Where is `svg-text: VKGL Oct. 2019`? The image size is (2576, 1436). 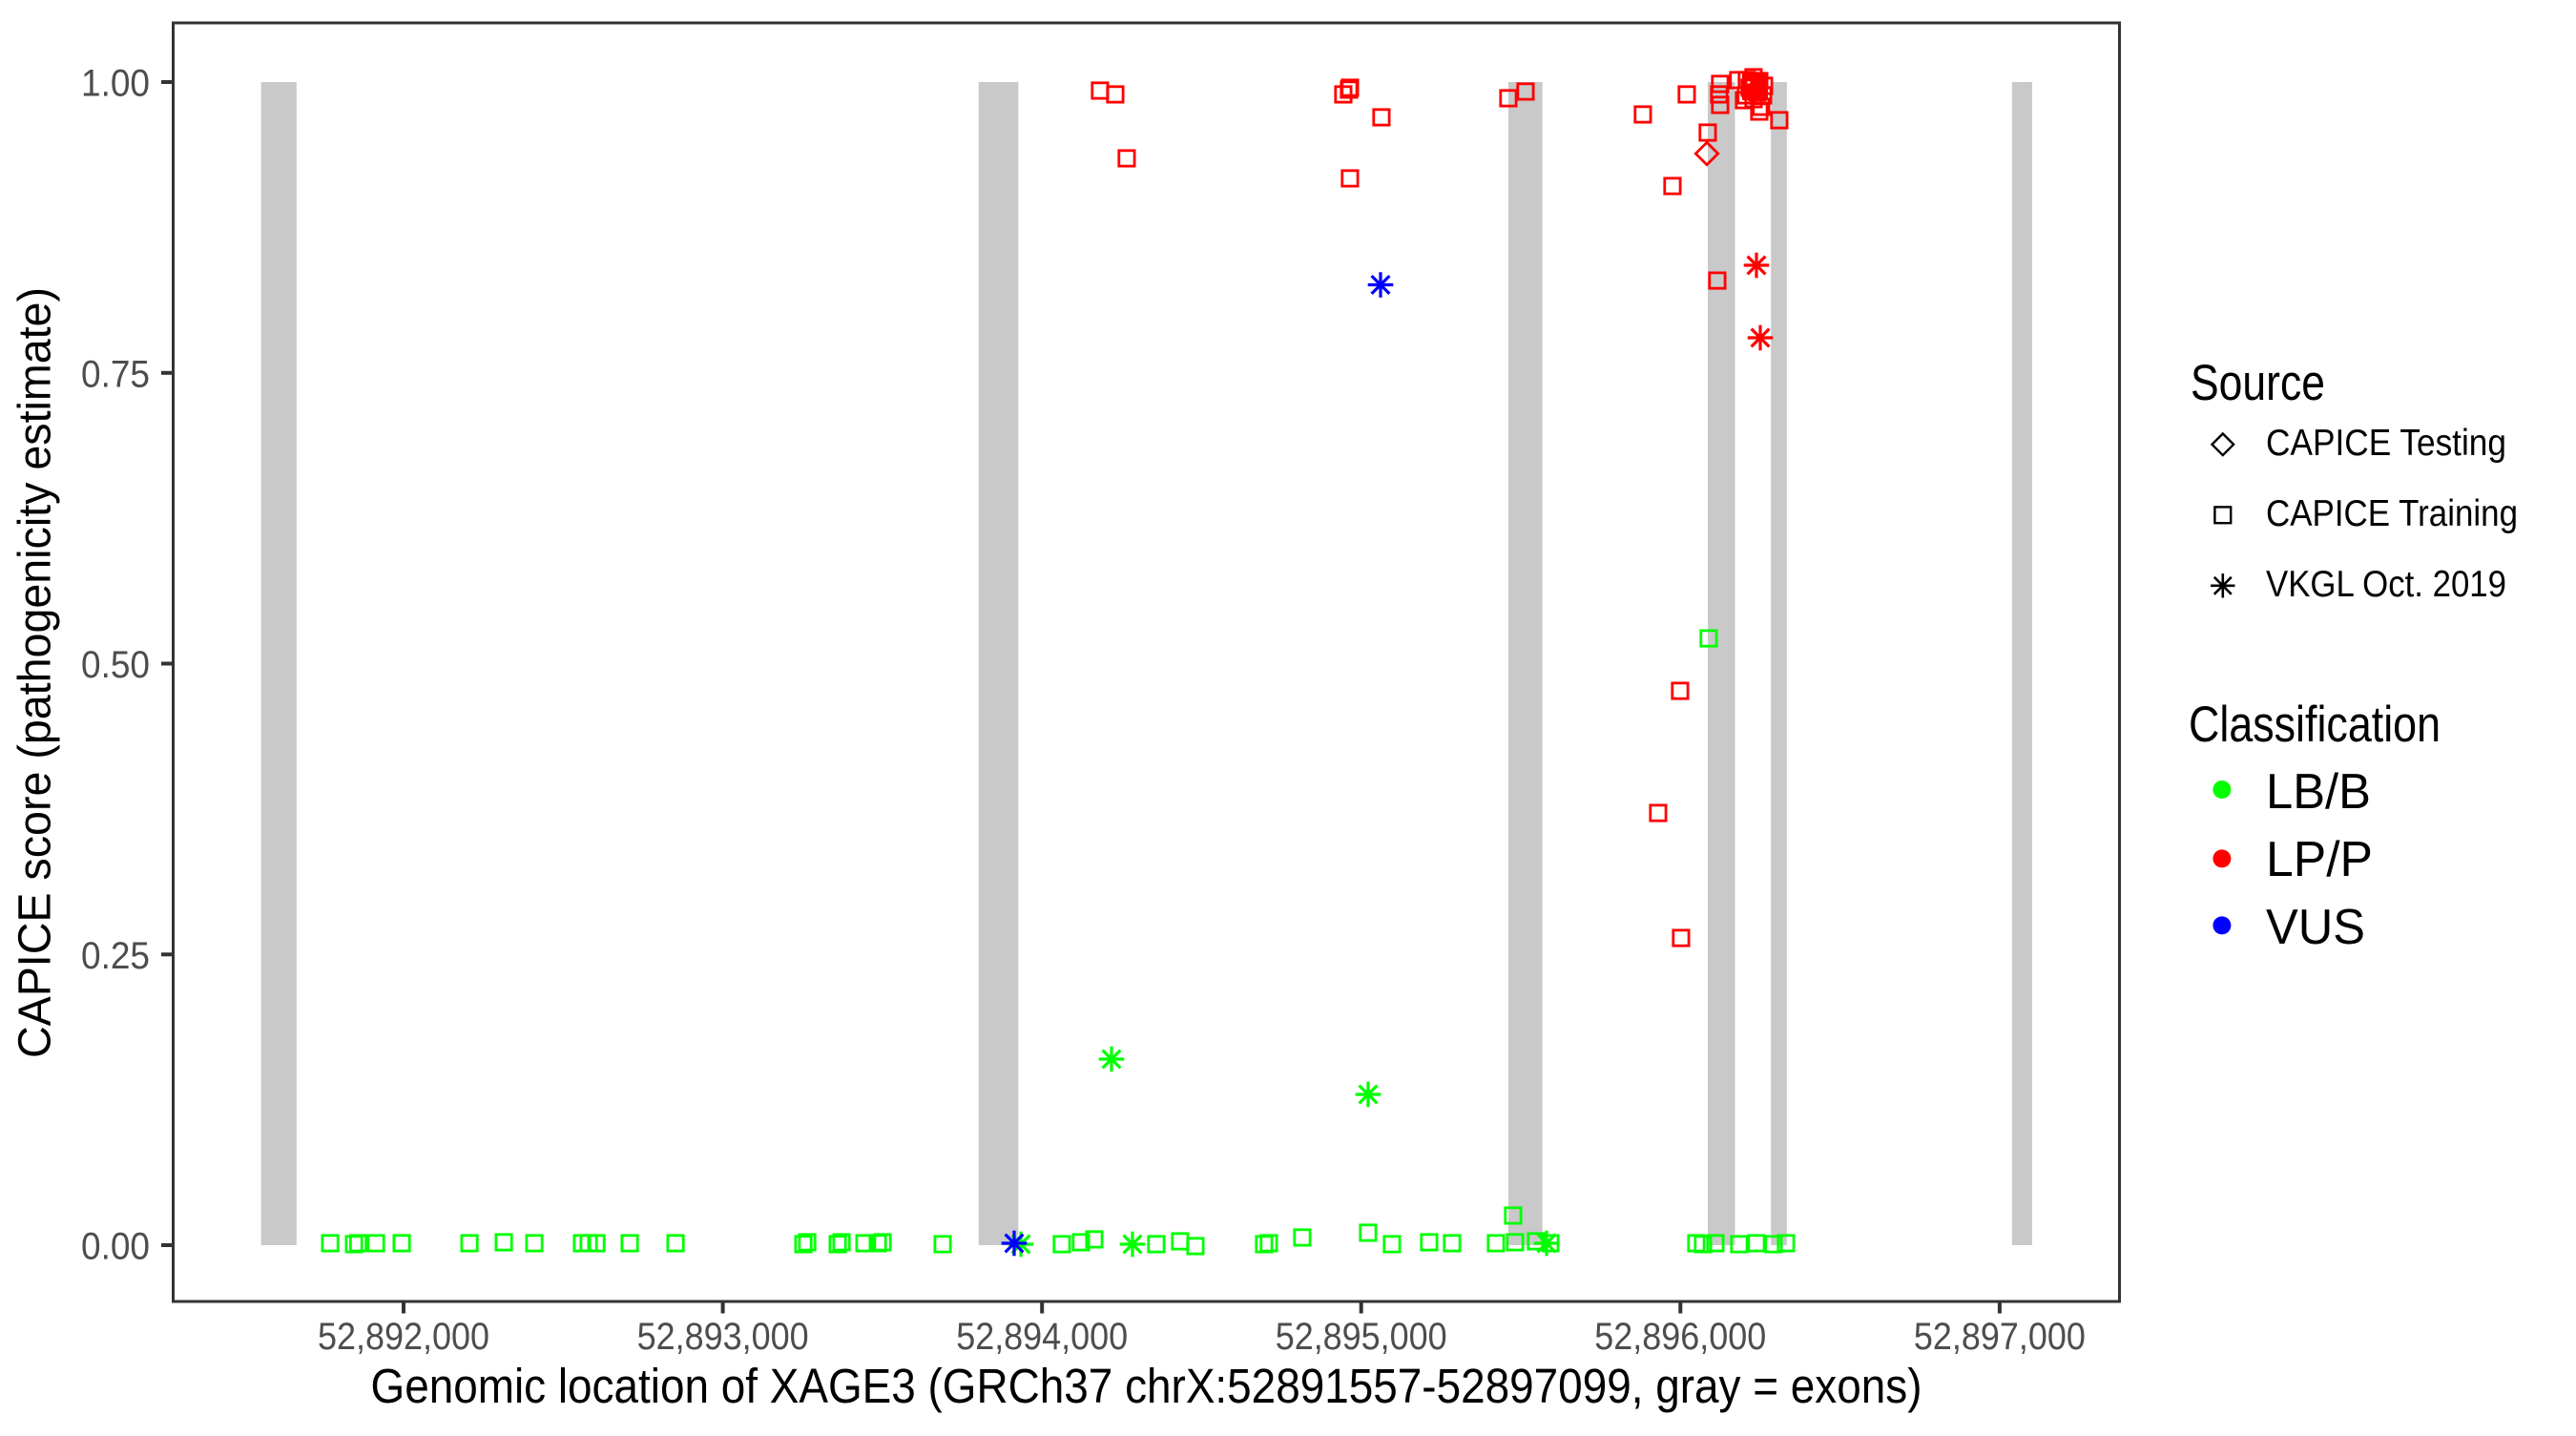 svg-text: VKGL Oct. 2019 is located at coordinates (2386, 584).